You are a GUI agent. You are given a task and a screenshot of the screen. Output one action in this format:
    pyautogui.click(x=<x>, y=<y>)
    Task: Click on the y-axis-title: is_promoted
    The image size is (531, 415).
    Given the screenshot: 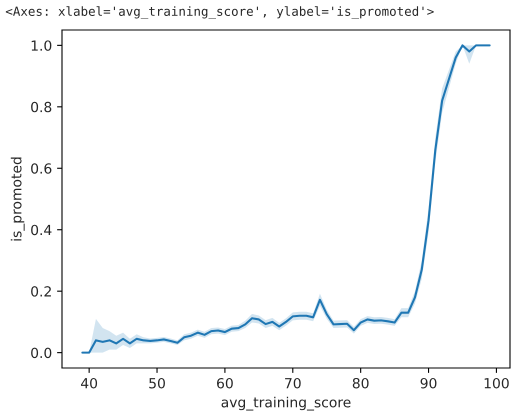 What is the action you would take?
    pyautogui.click(x=17, y=198)
    